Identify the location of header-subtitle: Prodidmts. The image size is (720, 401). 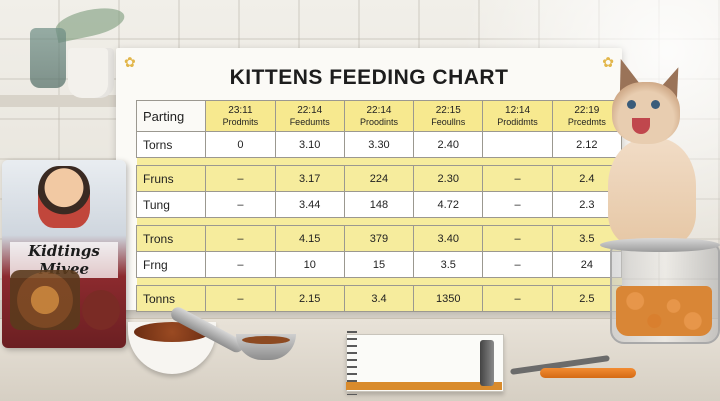
(517, 121).